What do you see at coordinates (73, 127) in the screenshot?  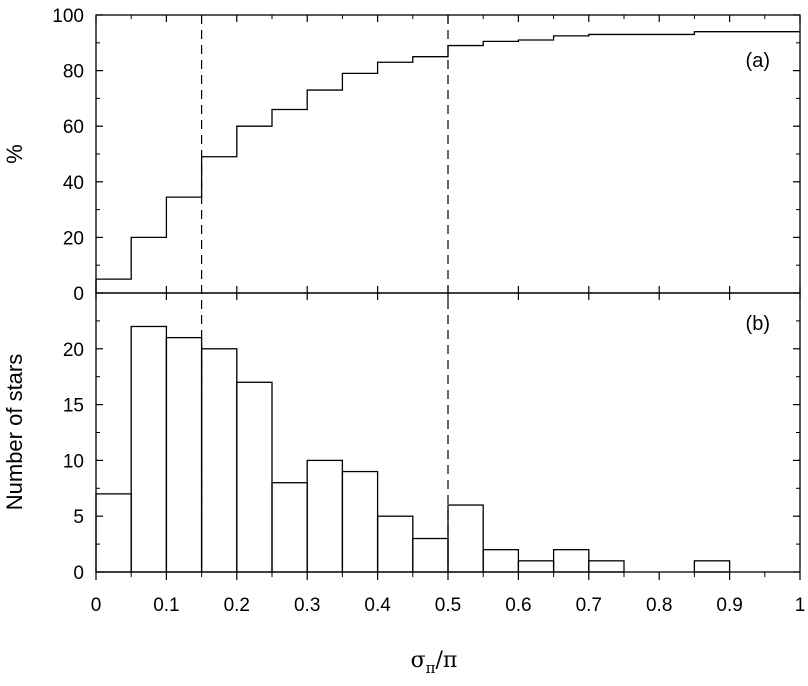 I see `panel-a-y-tick-label: 60` at bounding box center [73, 127].